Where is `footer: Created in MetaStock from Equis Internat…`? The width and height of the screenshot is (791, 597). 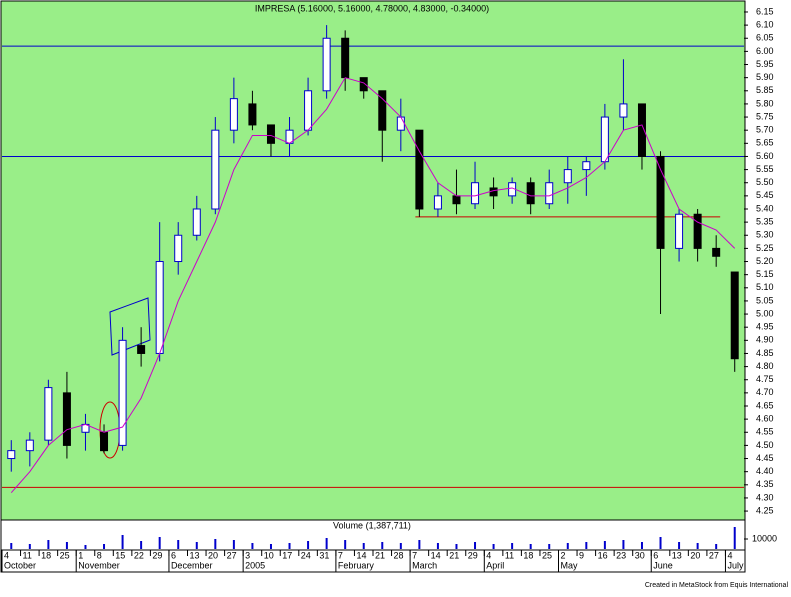 footer: Created in MetaStock from Equis Internat… is located at coordinates (717, 585).